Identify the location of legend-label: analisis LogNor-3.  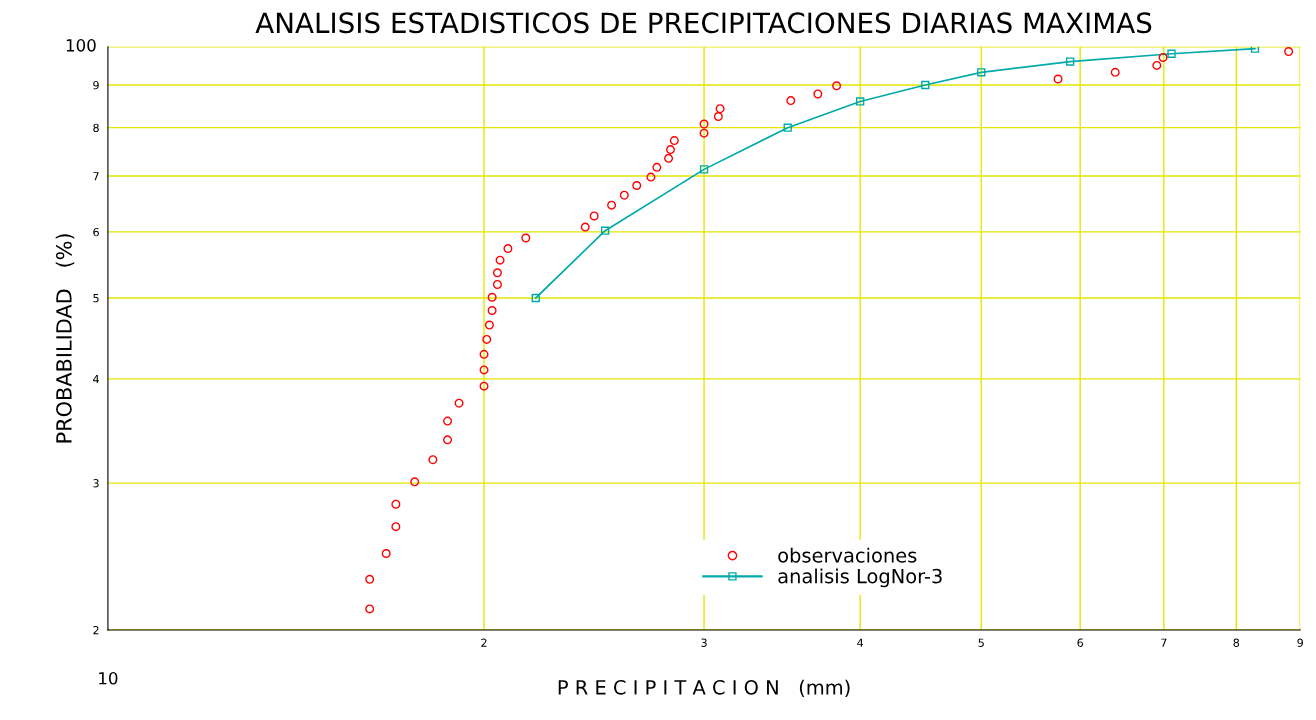
(860, 578).